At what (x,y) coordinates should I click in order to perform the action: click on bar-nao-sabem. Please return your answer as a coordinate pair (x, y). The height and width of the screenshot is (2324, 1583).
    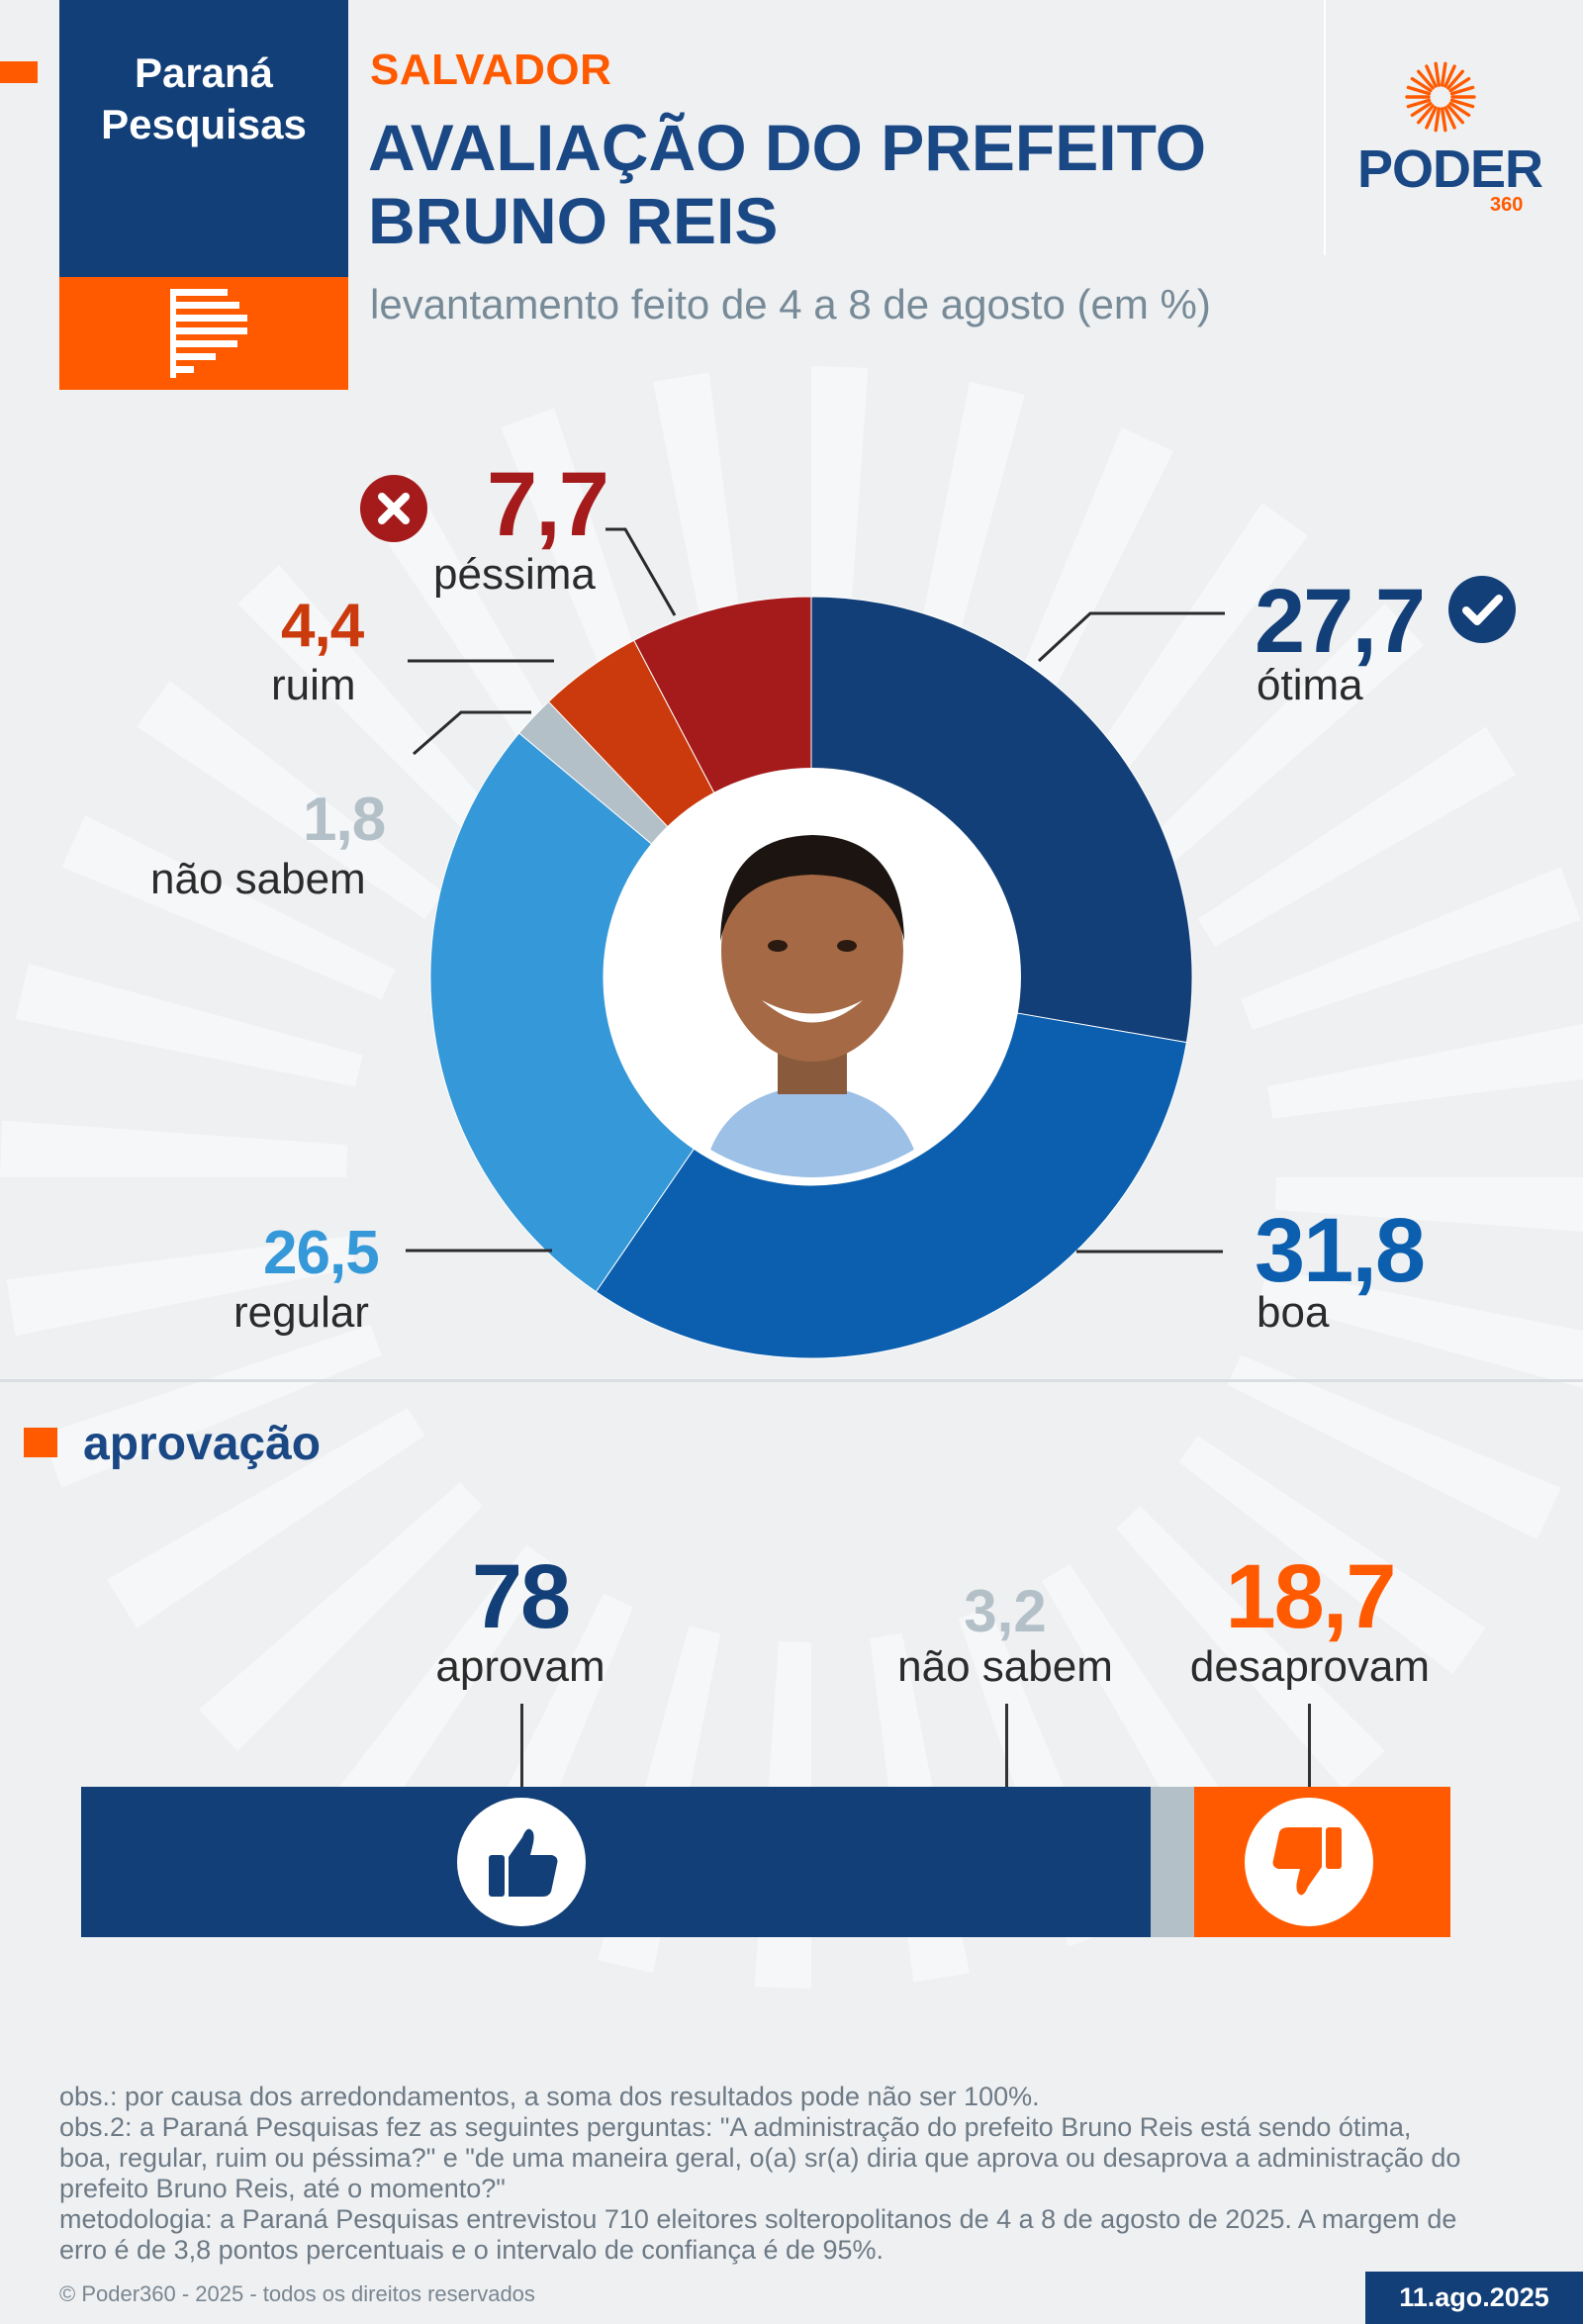
    Looking at the image, I should click on (1172, 1862).